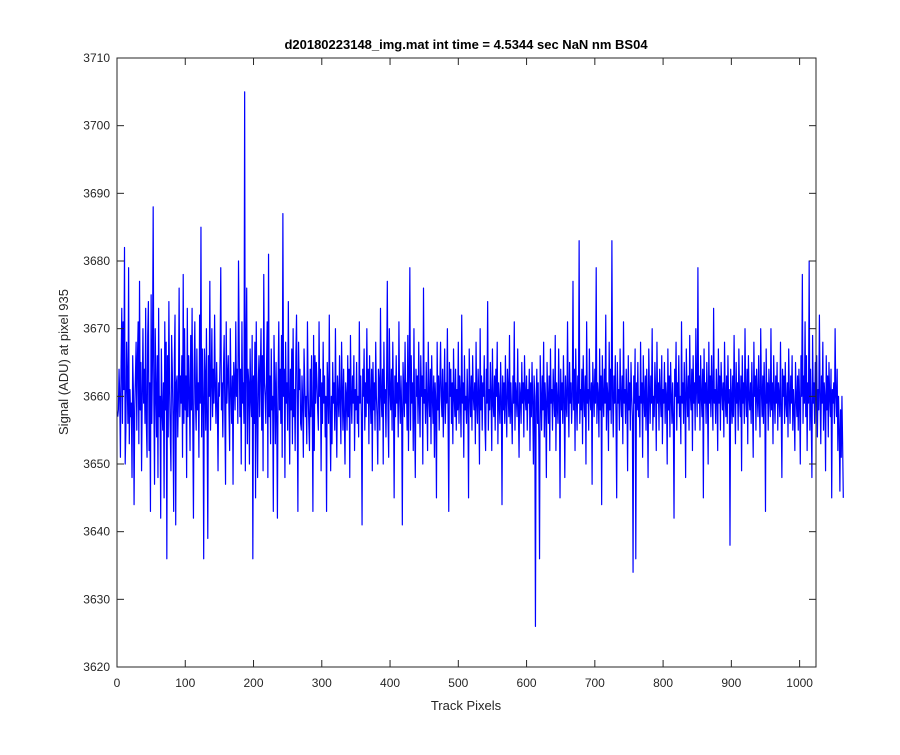 Image resolution: width=900 pixels, height=755 pixels. I want to click on x-tick-label: 1000, so click(799, 683).